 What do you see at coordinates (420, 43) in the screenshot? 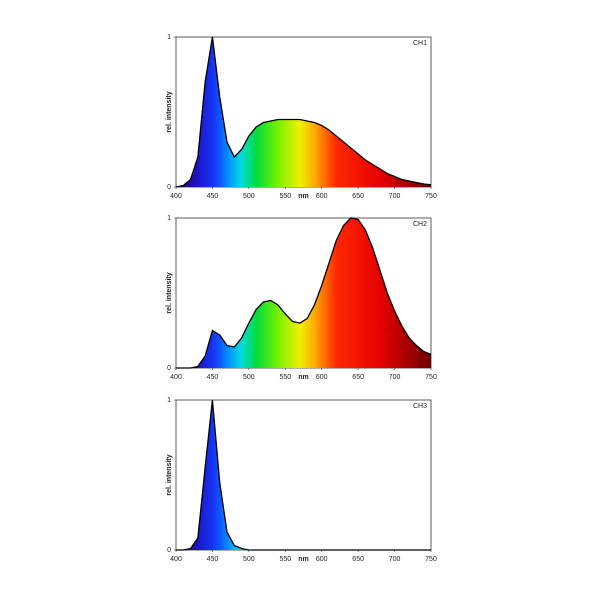
I see `channel-label: CH1` at bounding box center [420, 43].